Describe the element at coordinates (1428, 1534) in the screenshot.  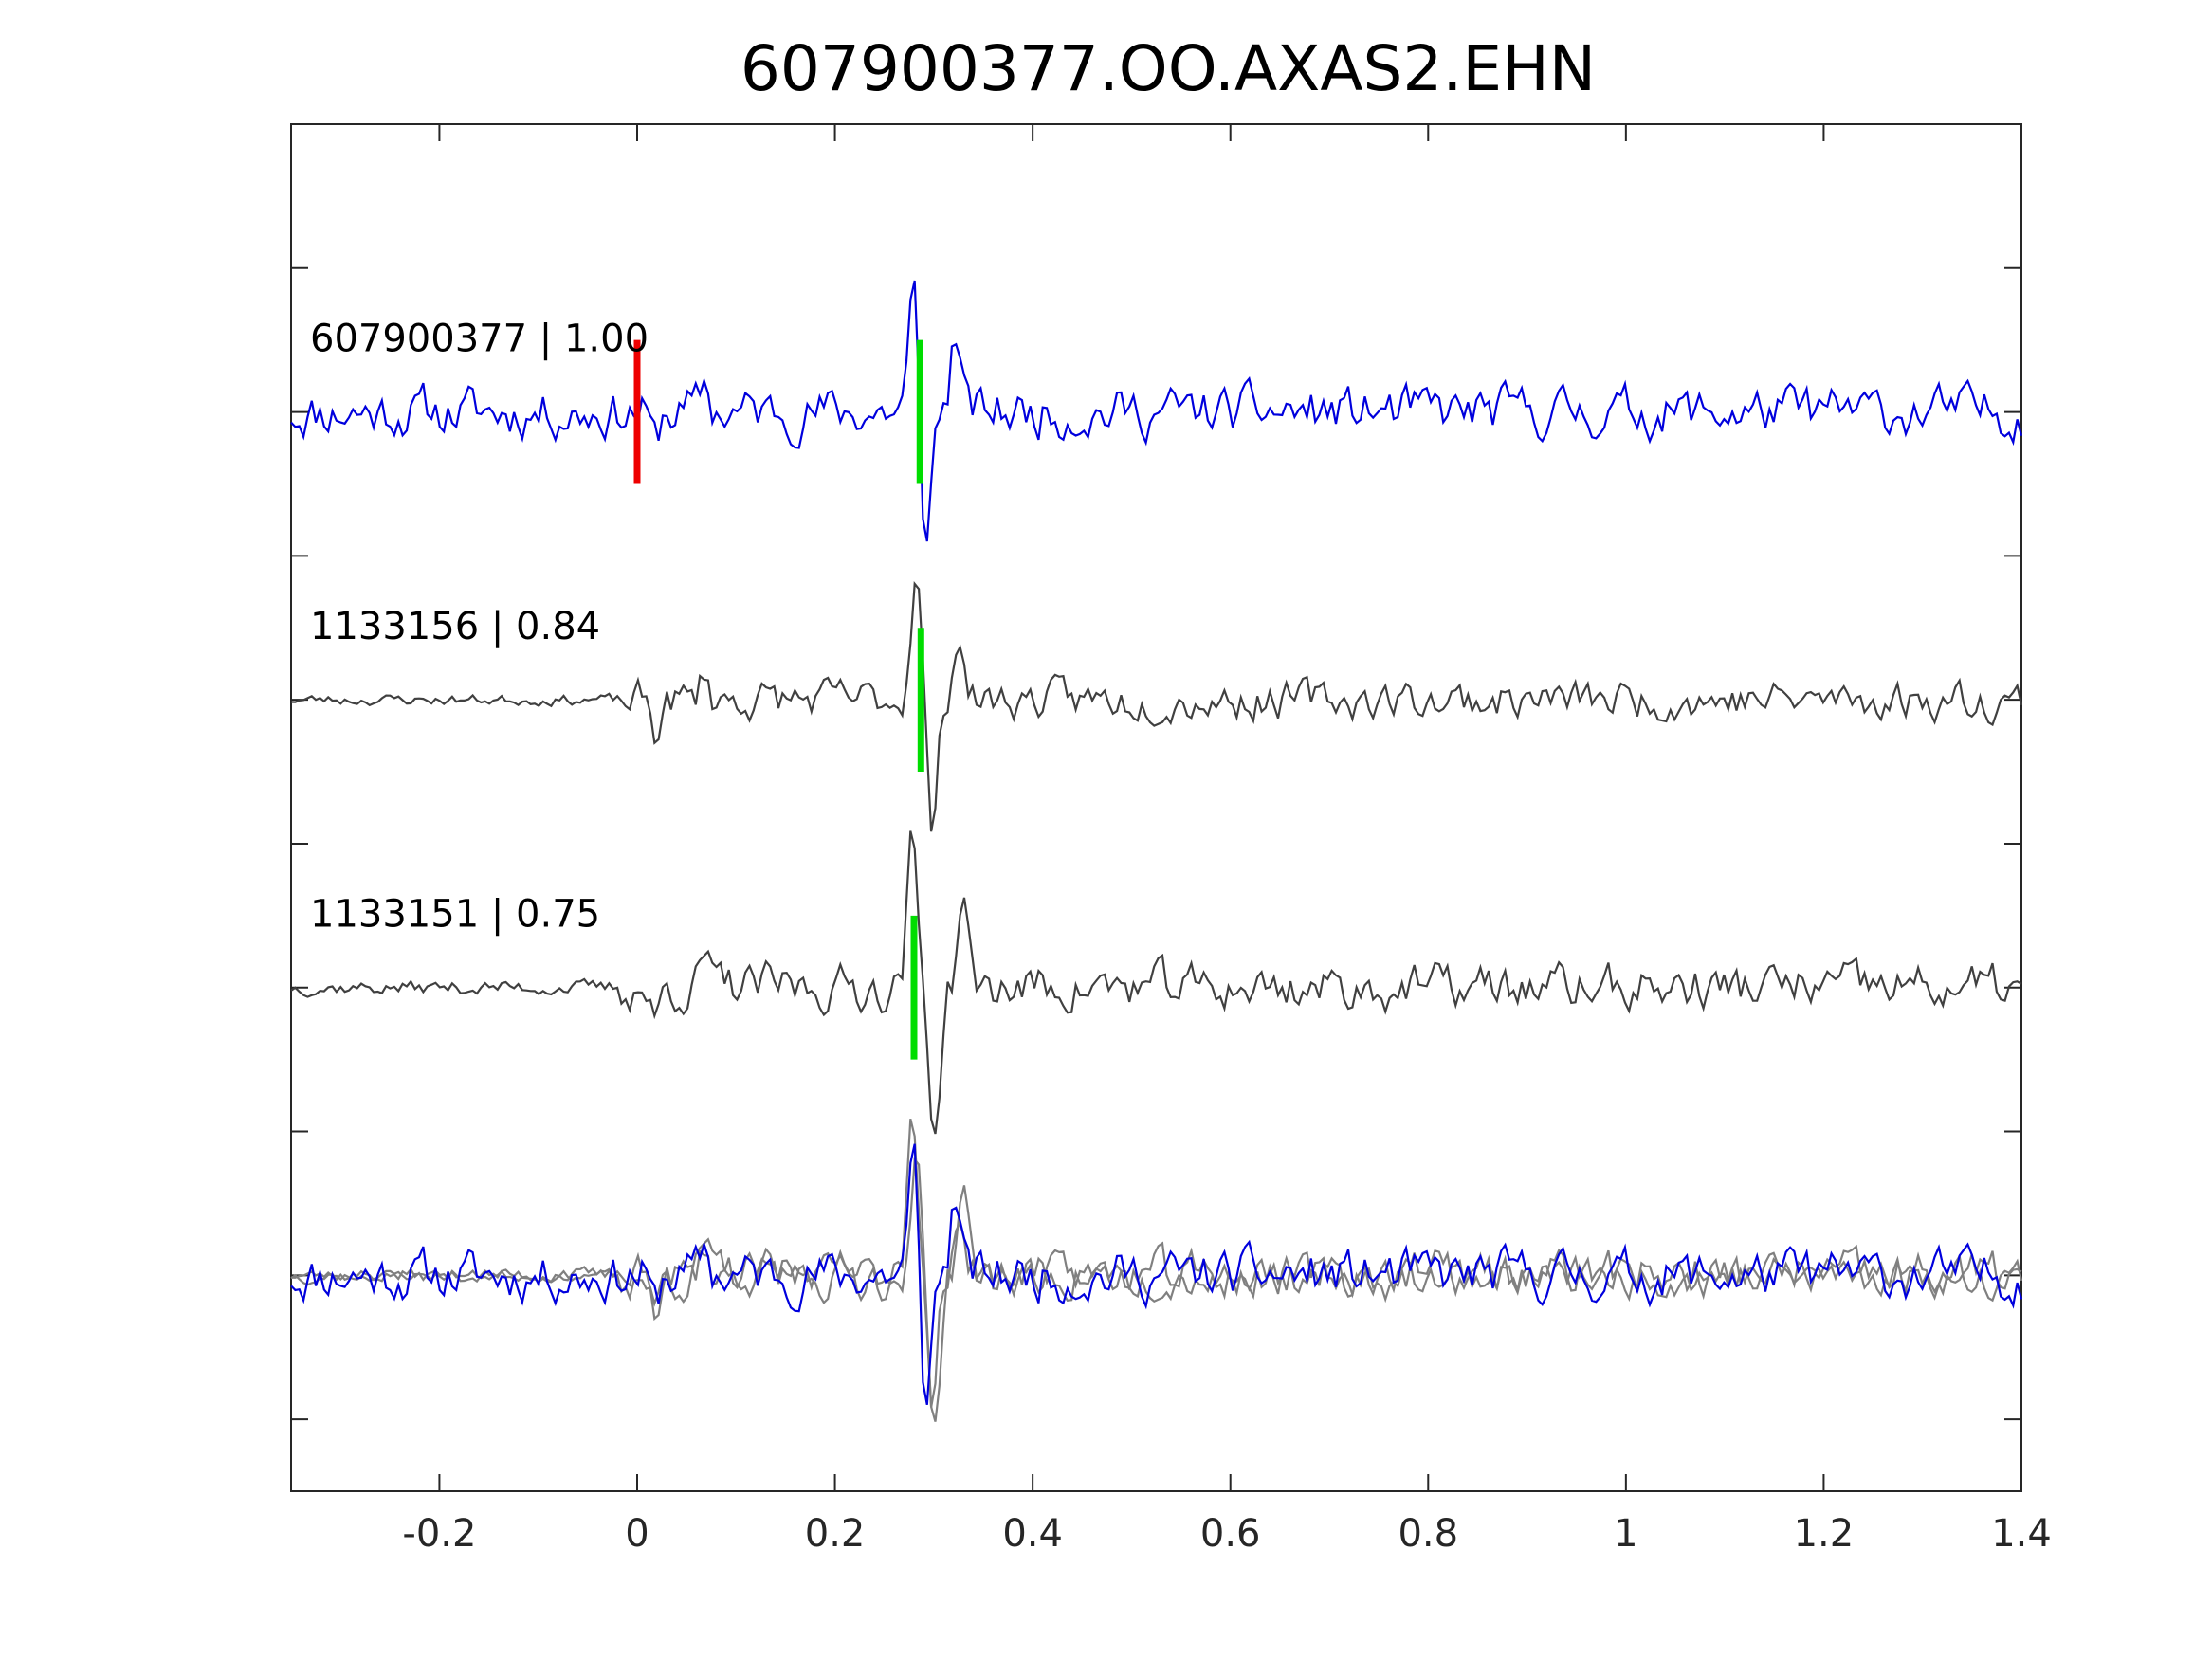
I see `x-tick-label-5: 0.8` at that location.